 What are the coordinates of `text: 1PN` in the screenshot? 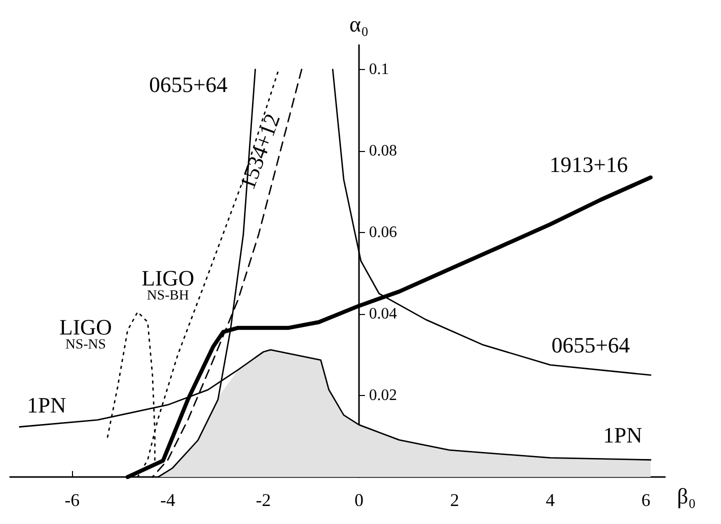 It's located at (622, 435).